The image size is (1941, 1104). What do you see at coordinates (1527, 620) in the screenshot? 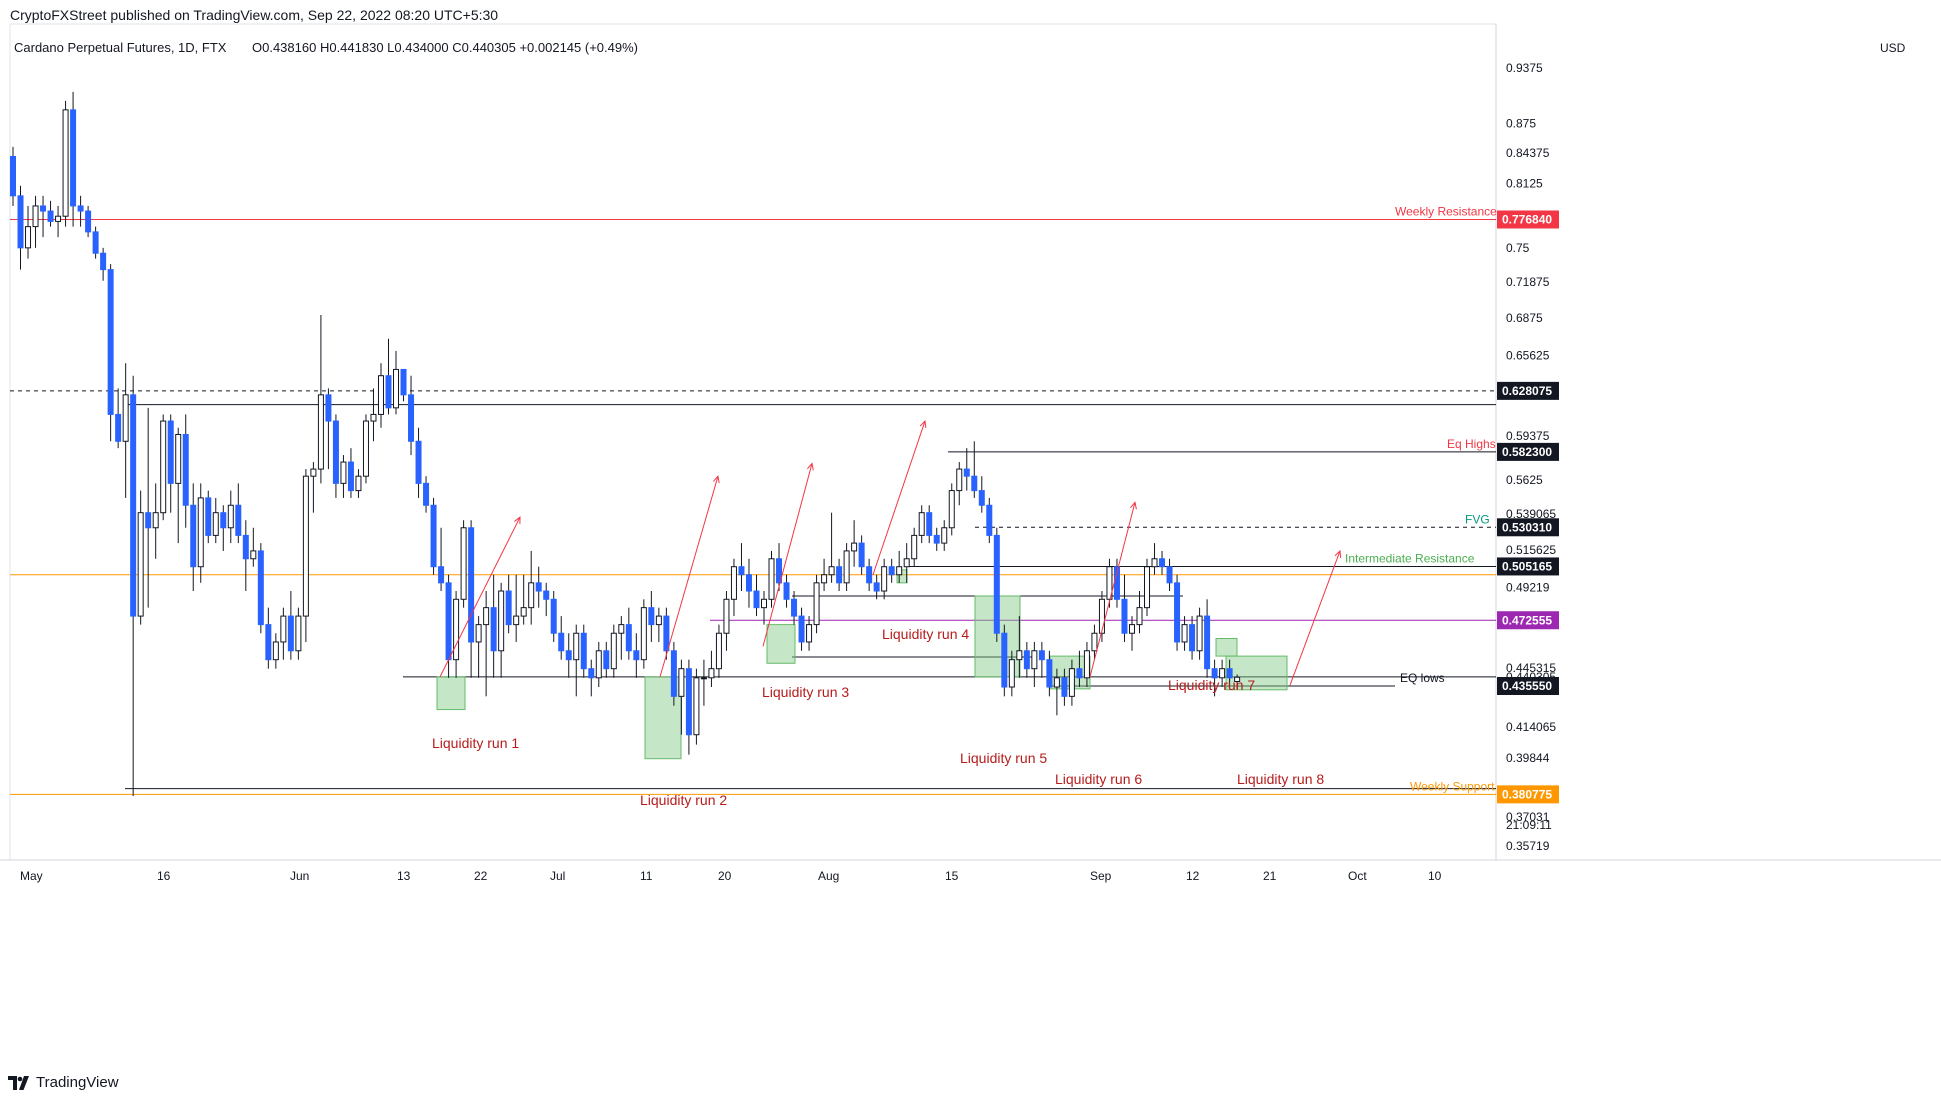
I see `price-tag-value: 0.472555` at bounding box center [1527, 620].